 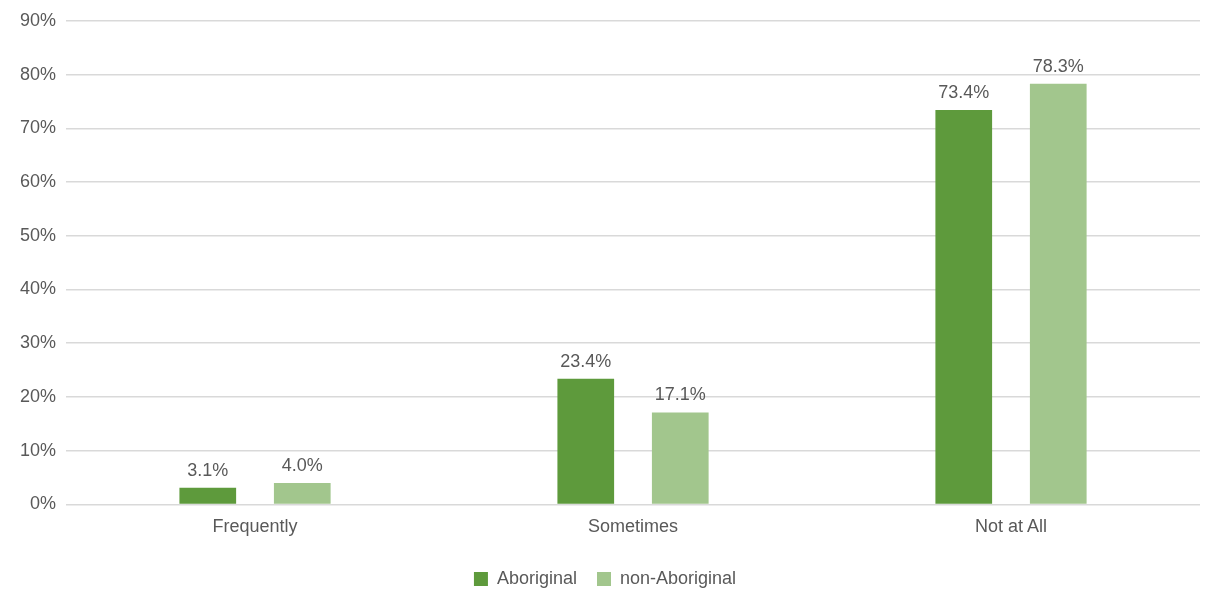 I want to click on legend-label: non-Aboriginal, so click(x=678, y=577).